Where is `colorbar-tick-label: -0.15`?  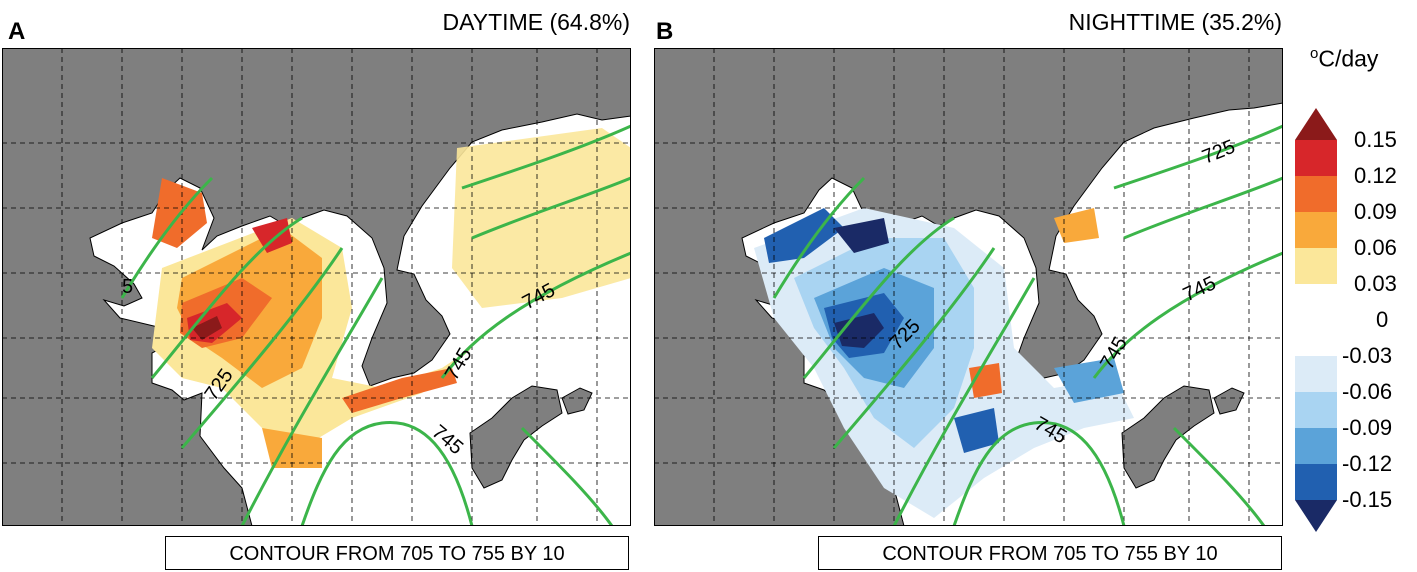 colorbar-tick-label: -0.15 is located at coordinates (1367, 499).